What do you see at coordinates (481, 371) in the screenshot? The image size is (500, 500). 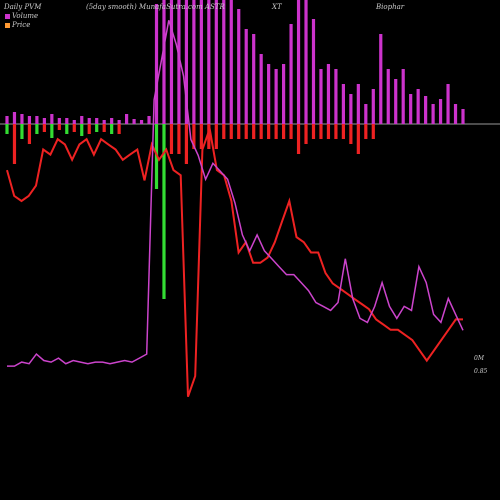 I see `price-right-label: 0.85` at bounding box center [481, 371].